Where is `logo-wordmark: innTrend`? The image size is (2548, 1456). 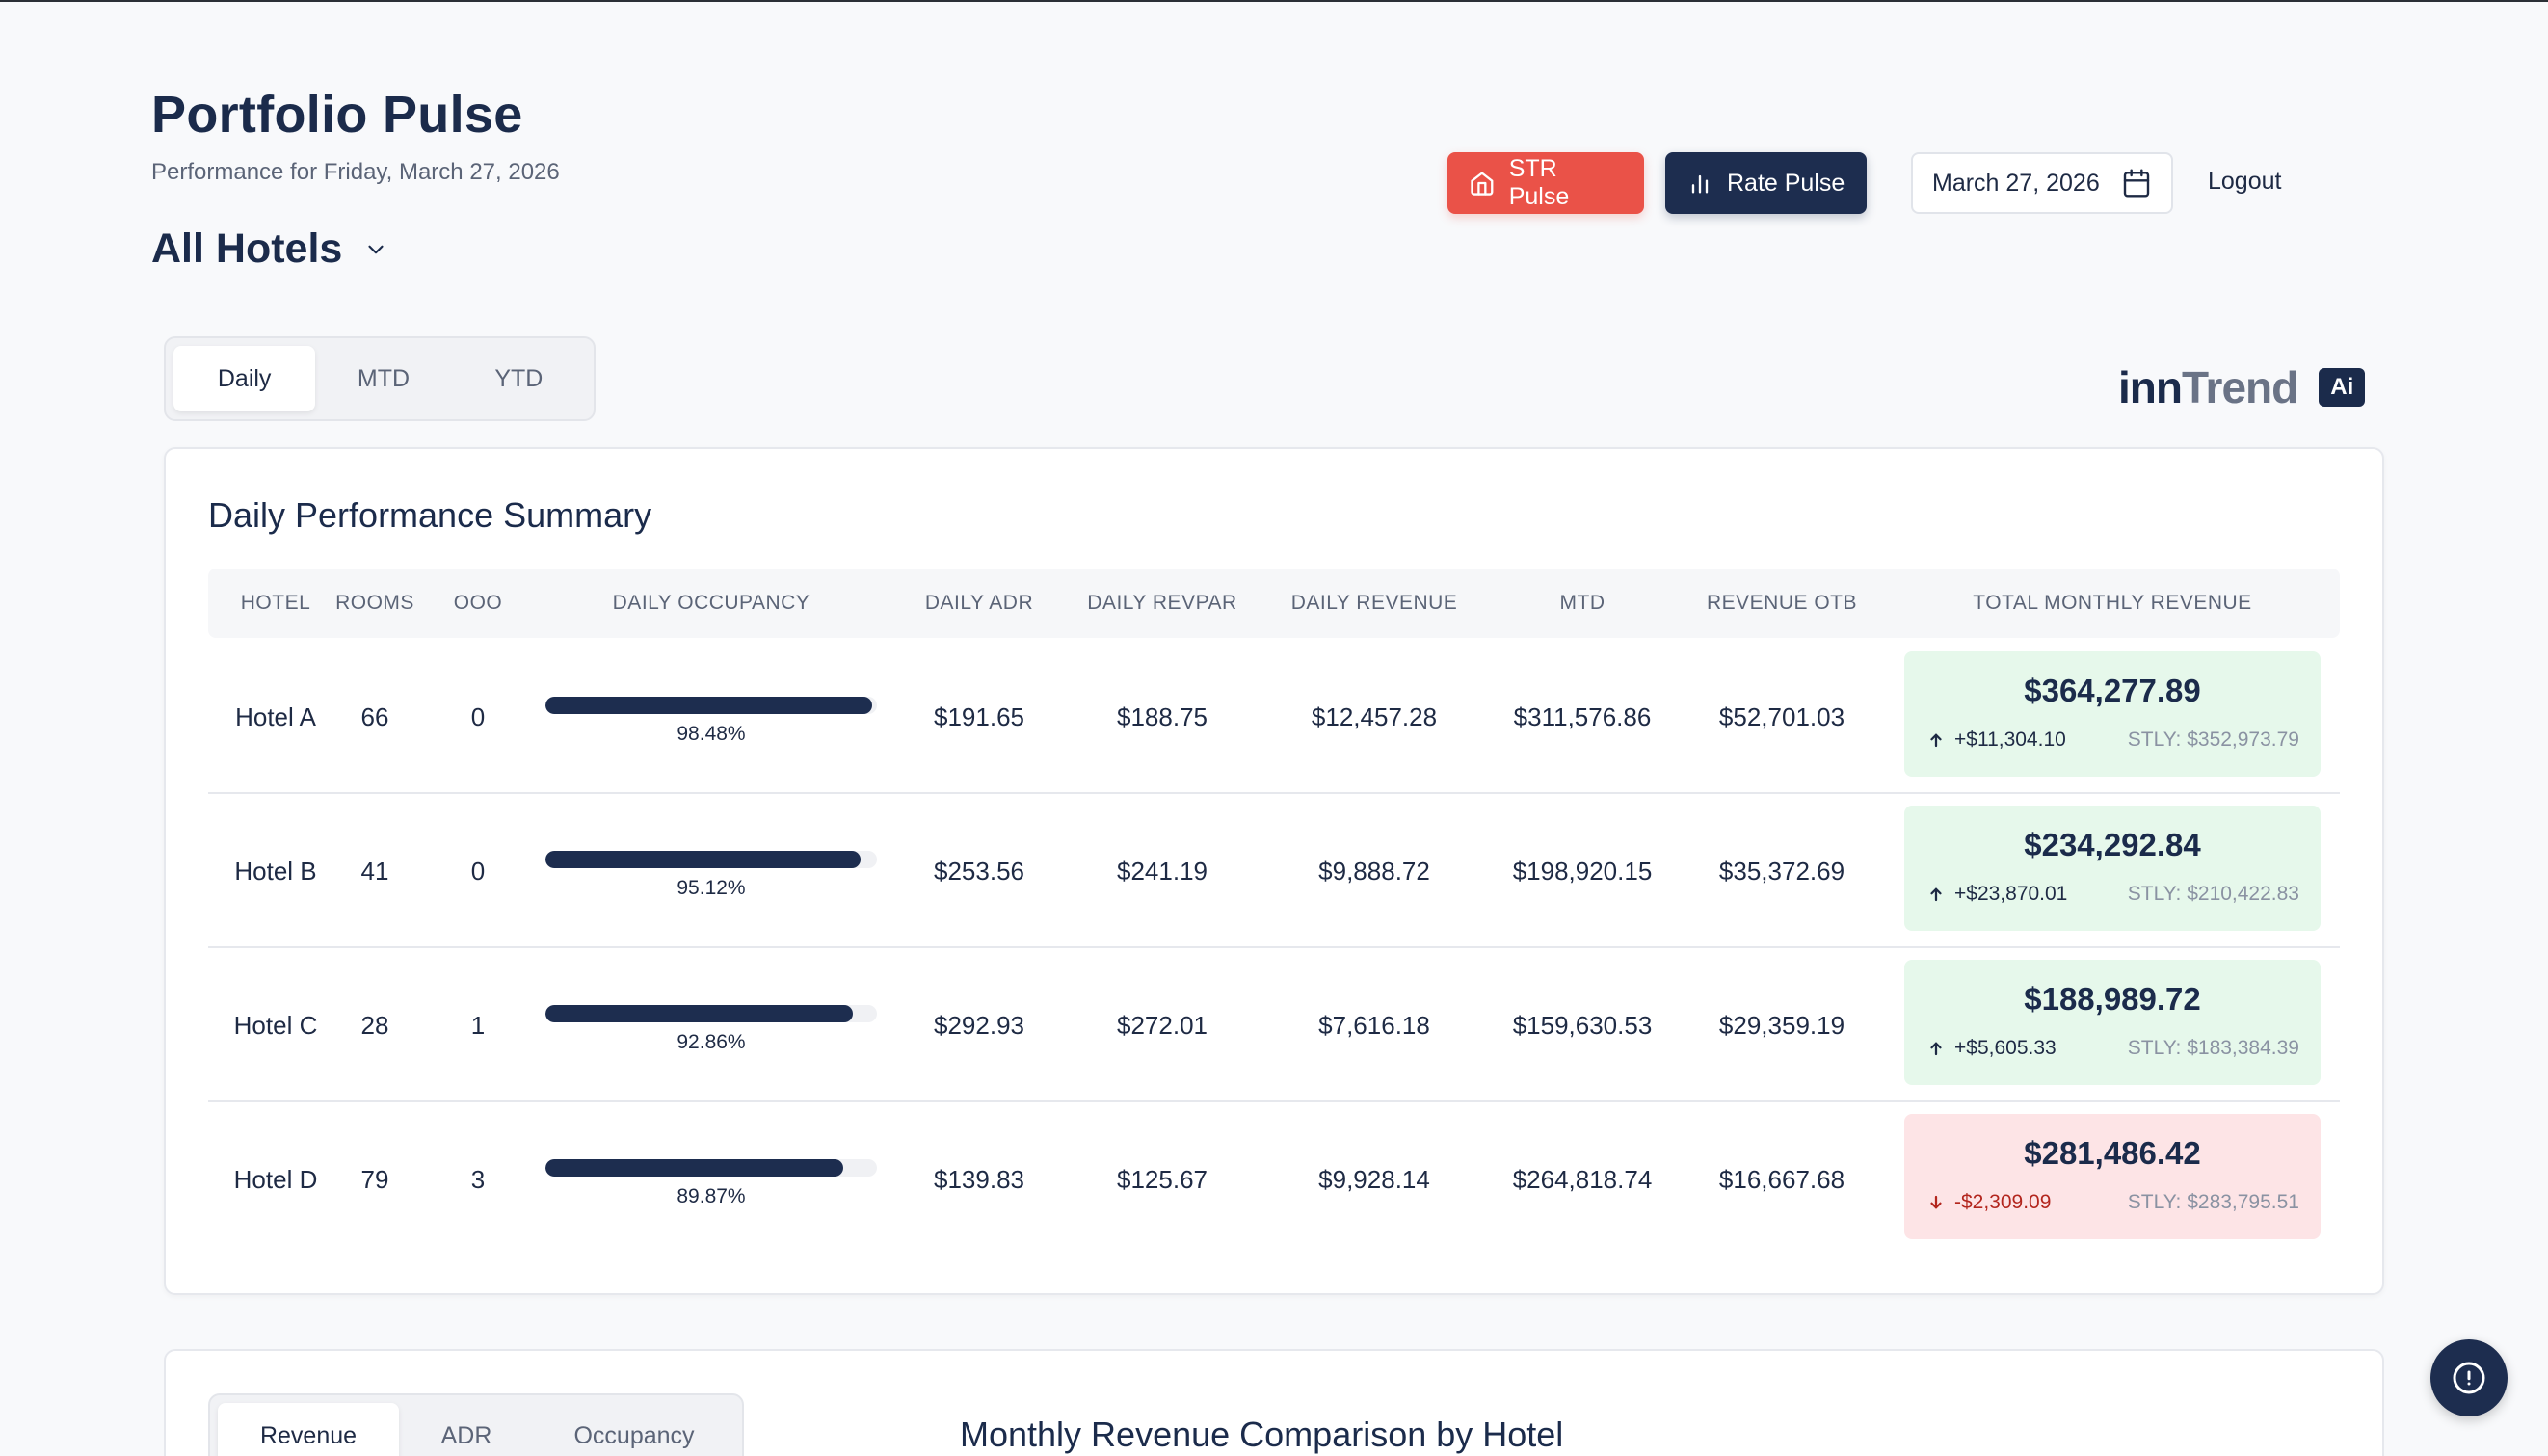 logo-wordmark: innTrend is located at coordinates (2208, 387).